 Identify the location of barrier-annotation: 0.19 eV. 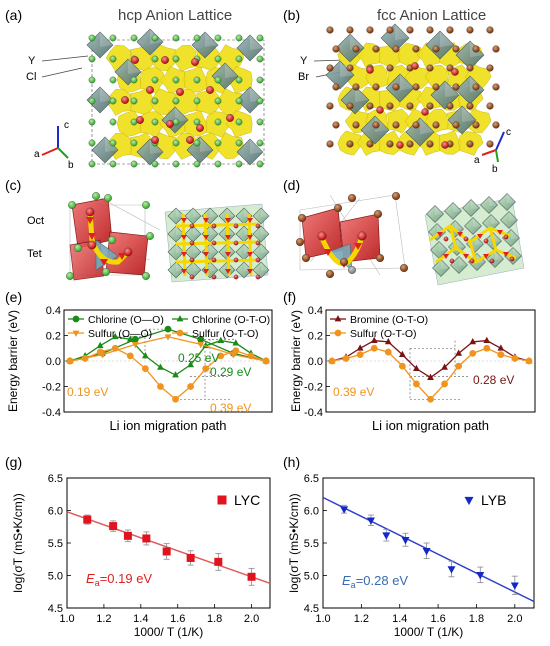
(87, 392).